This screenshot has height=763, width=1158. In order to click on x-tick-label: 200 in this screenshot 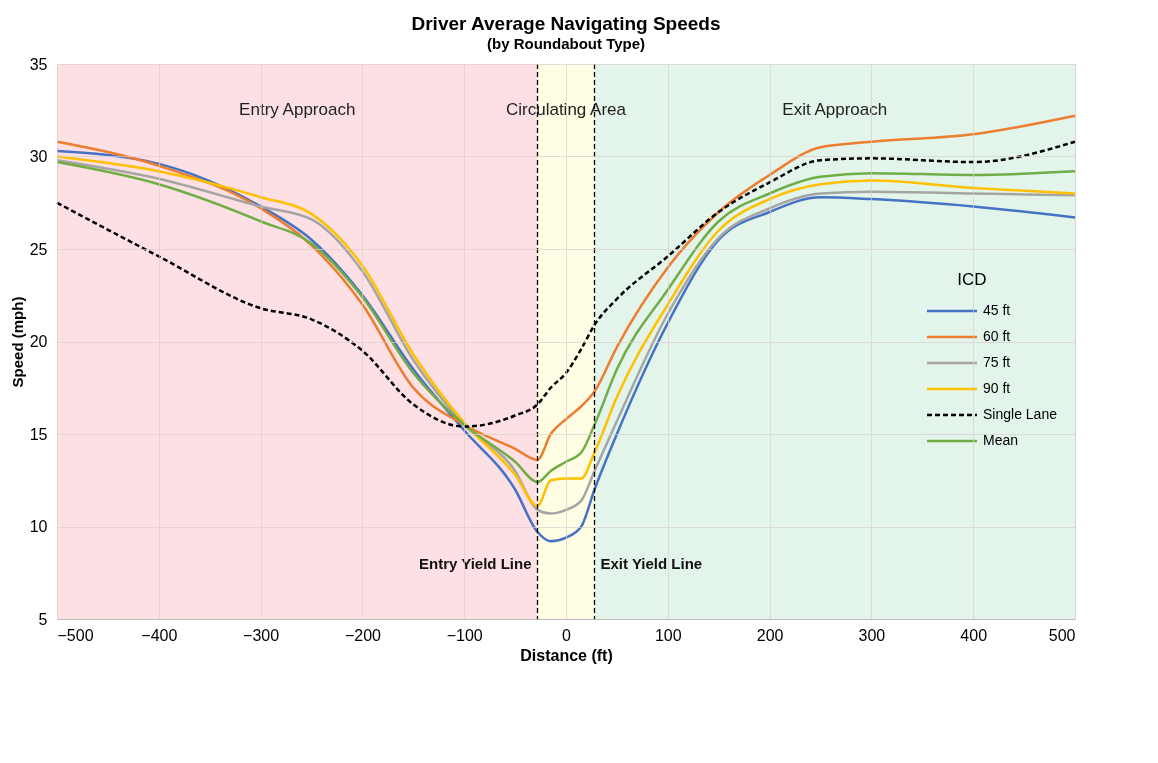, I will do `click(770, 635)`.